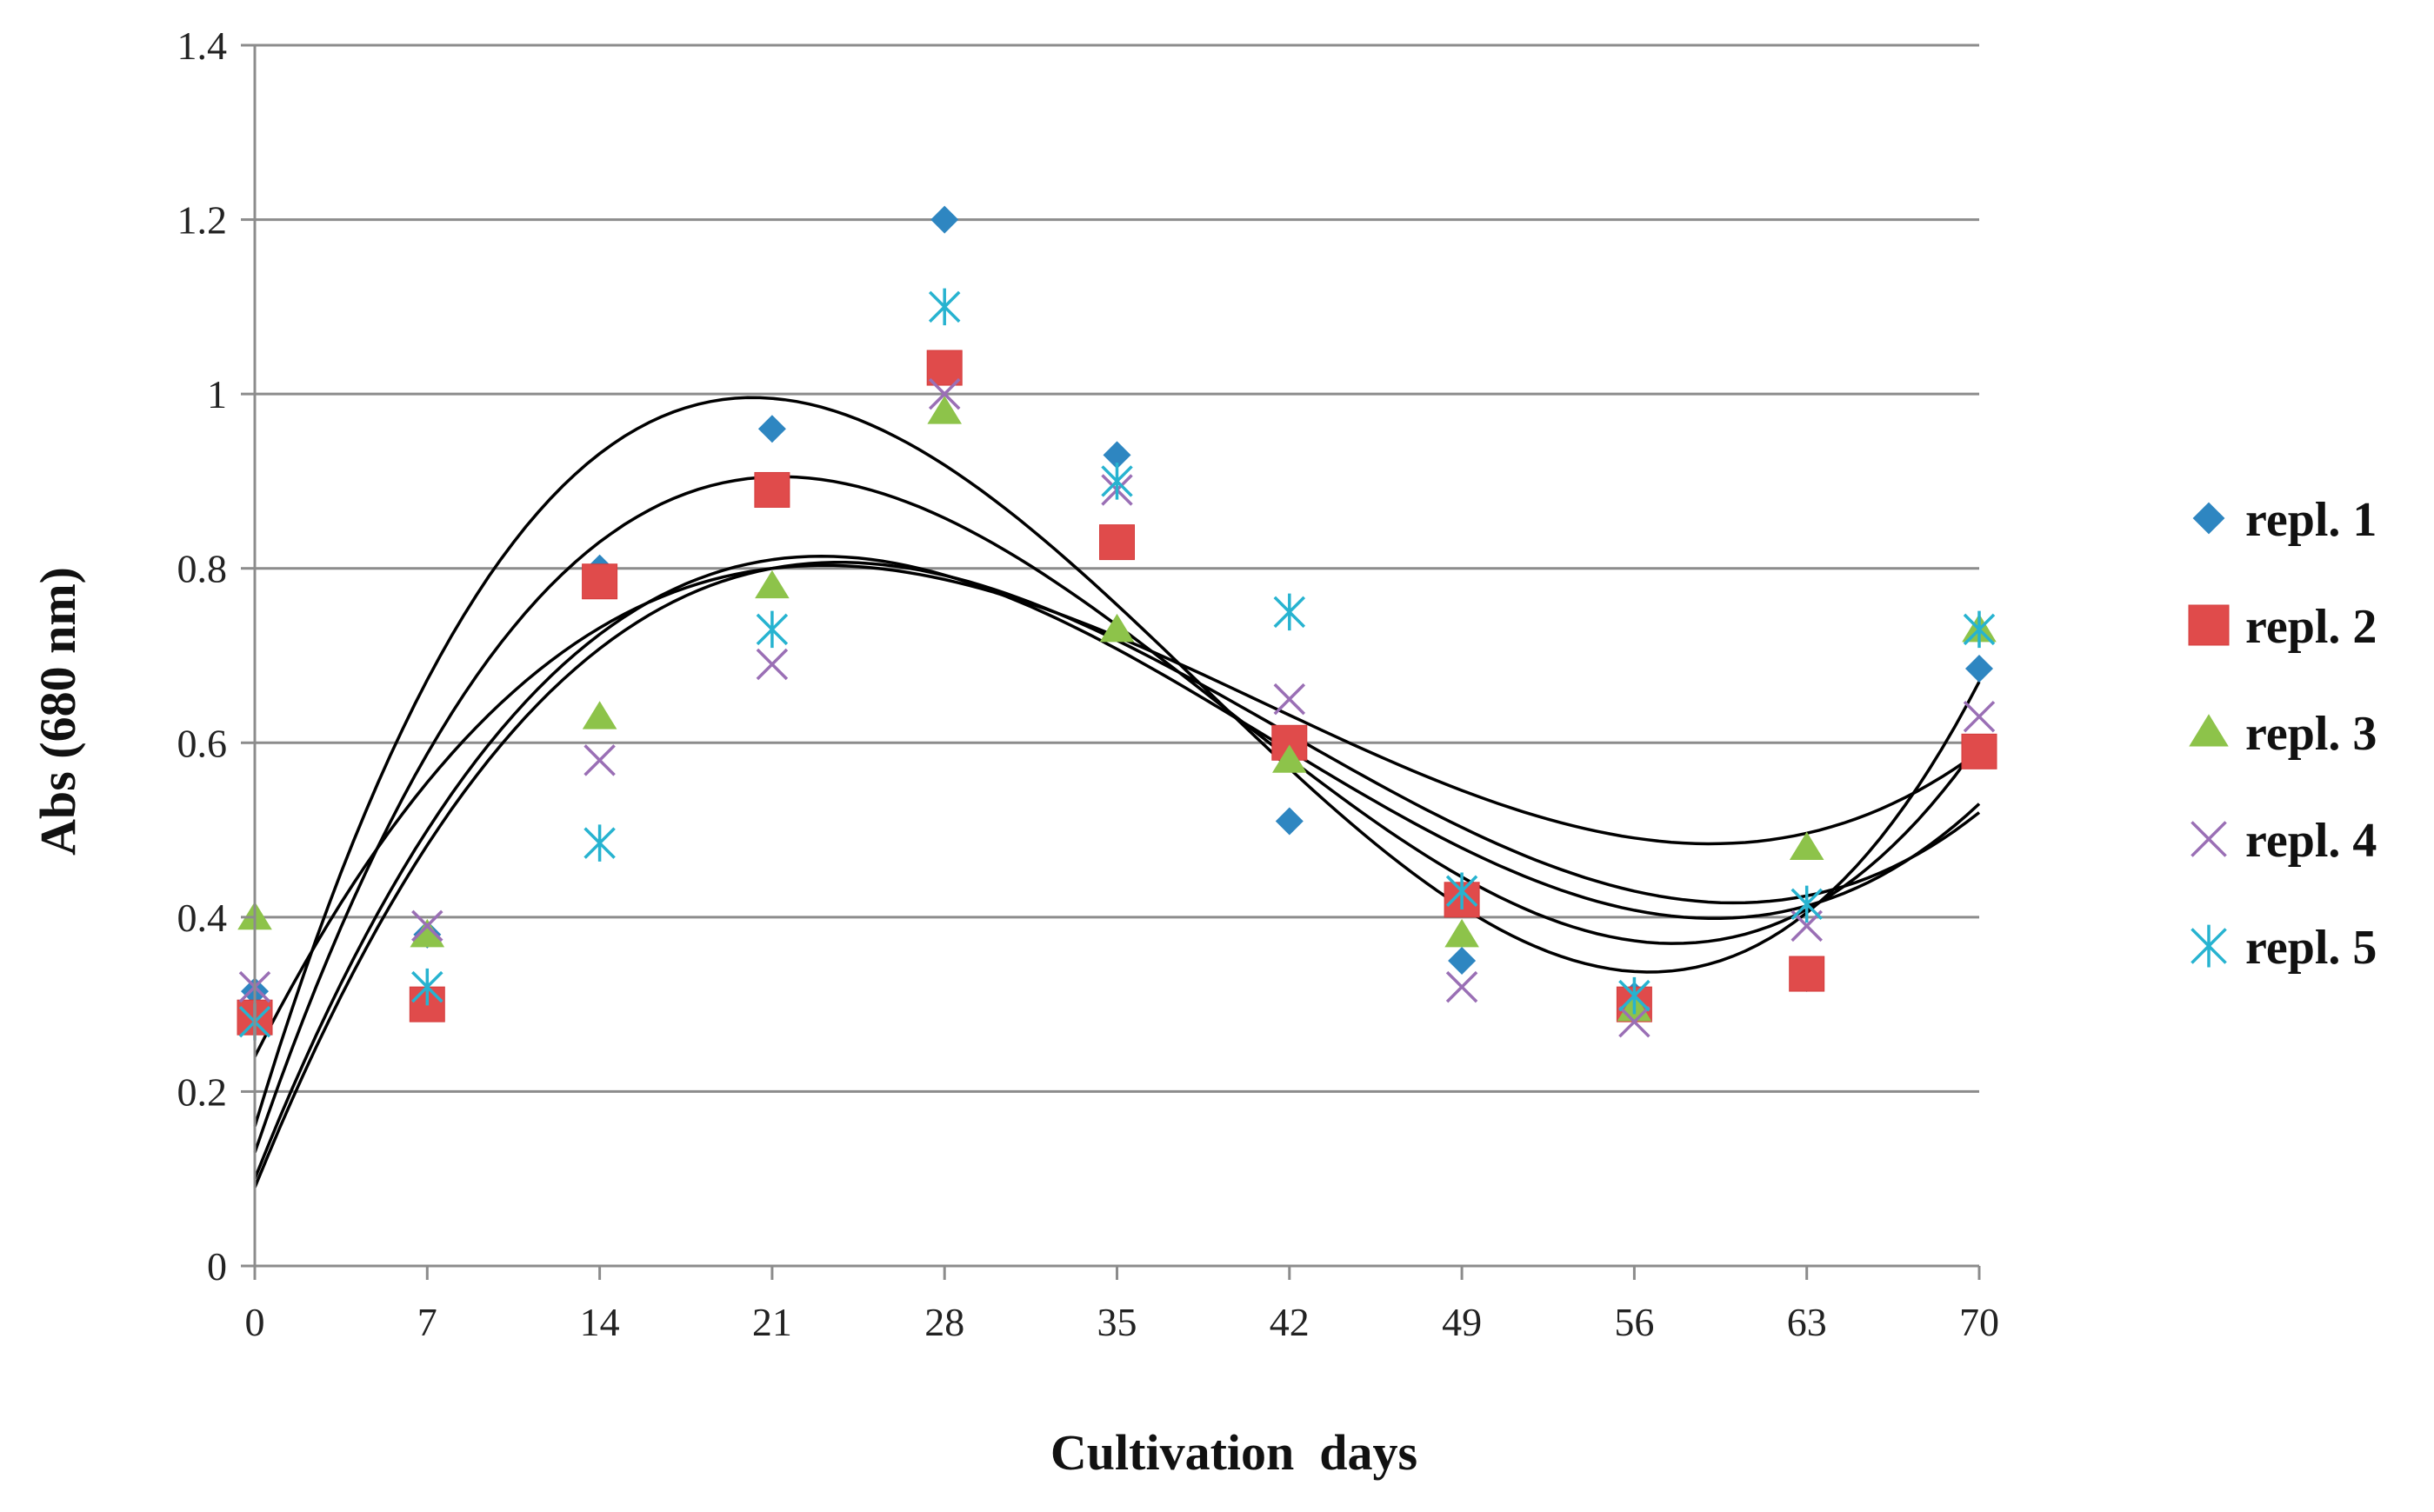 The image size is (2434, 1512). I want to click on x-axis-ticks: 0 7 14 21 28 35 42 49 56 63 70, so click(1122, 1305).